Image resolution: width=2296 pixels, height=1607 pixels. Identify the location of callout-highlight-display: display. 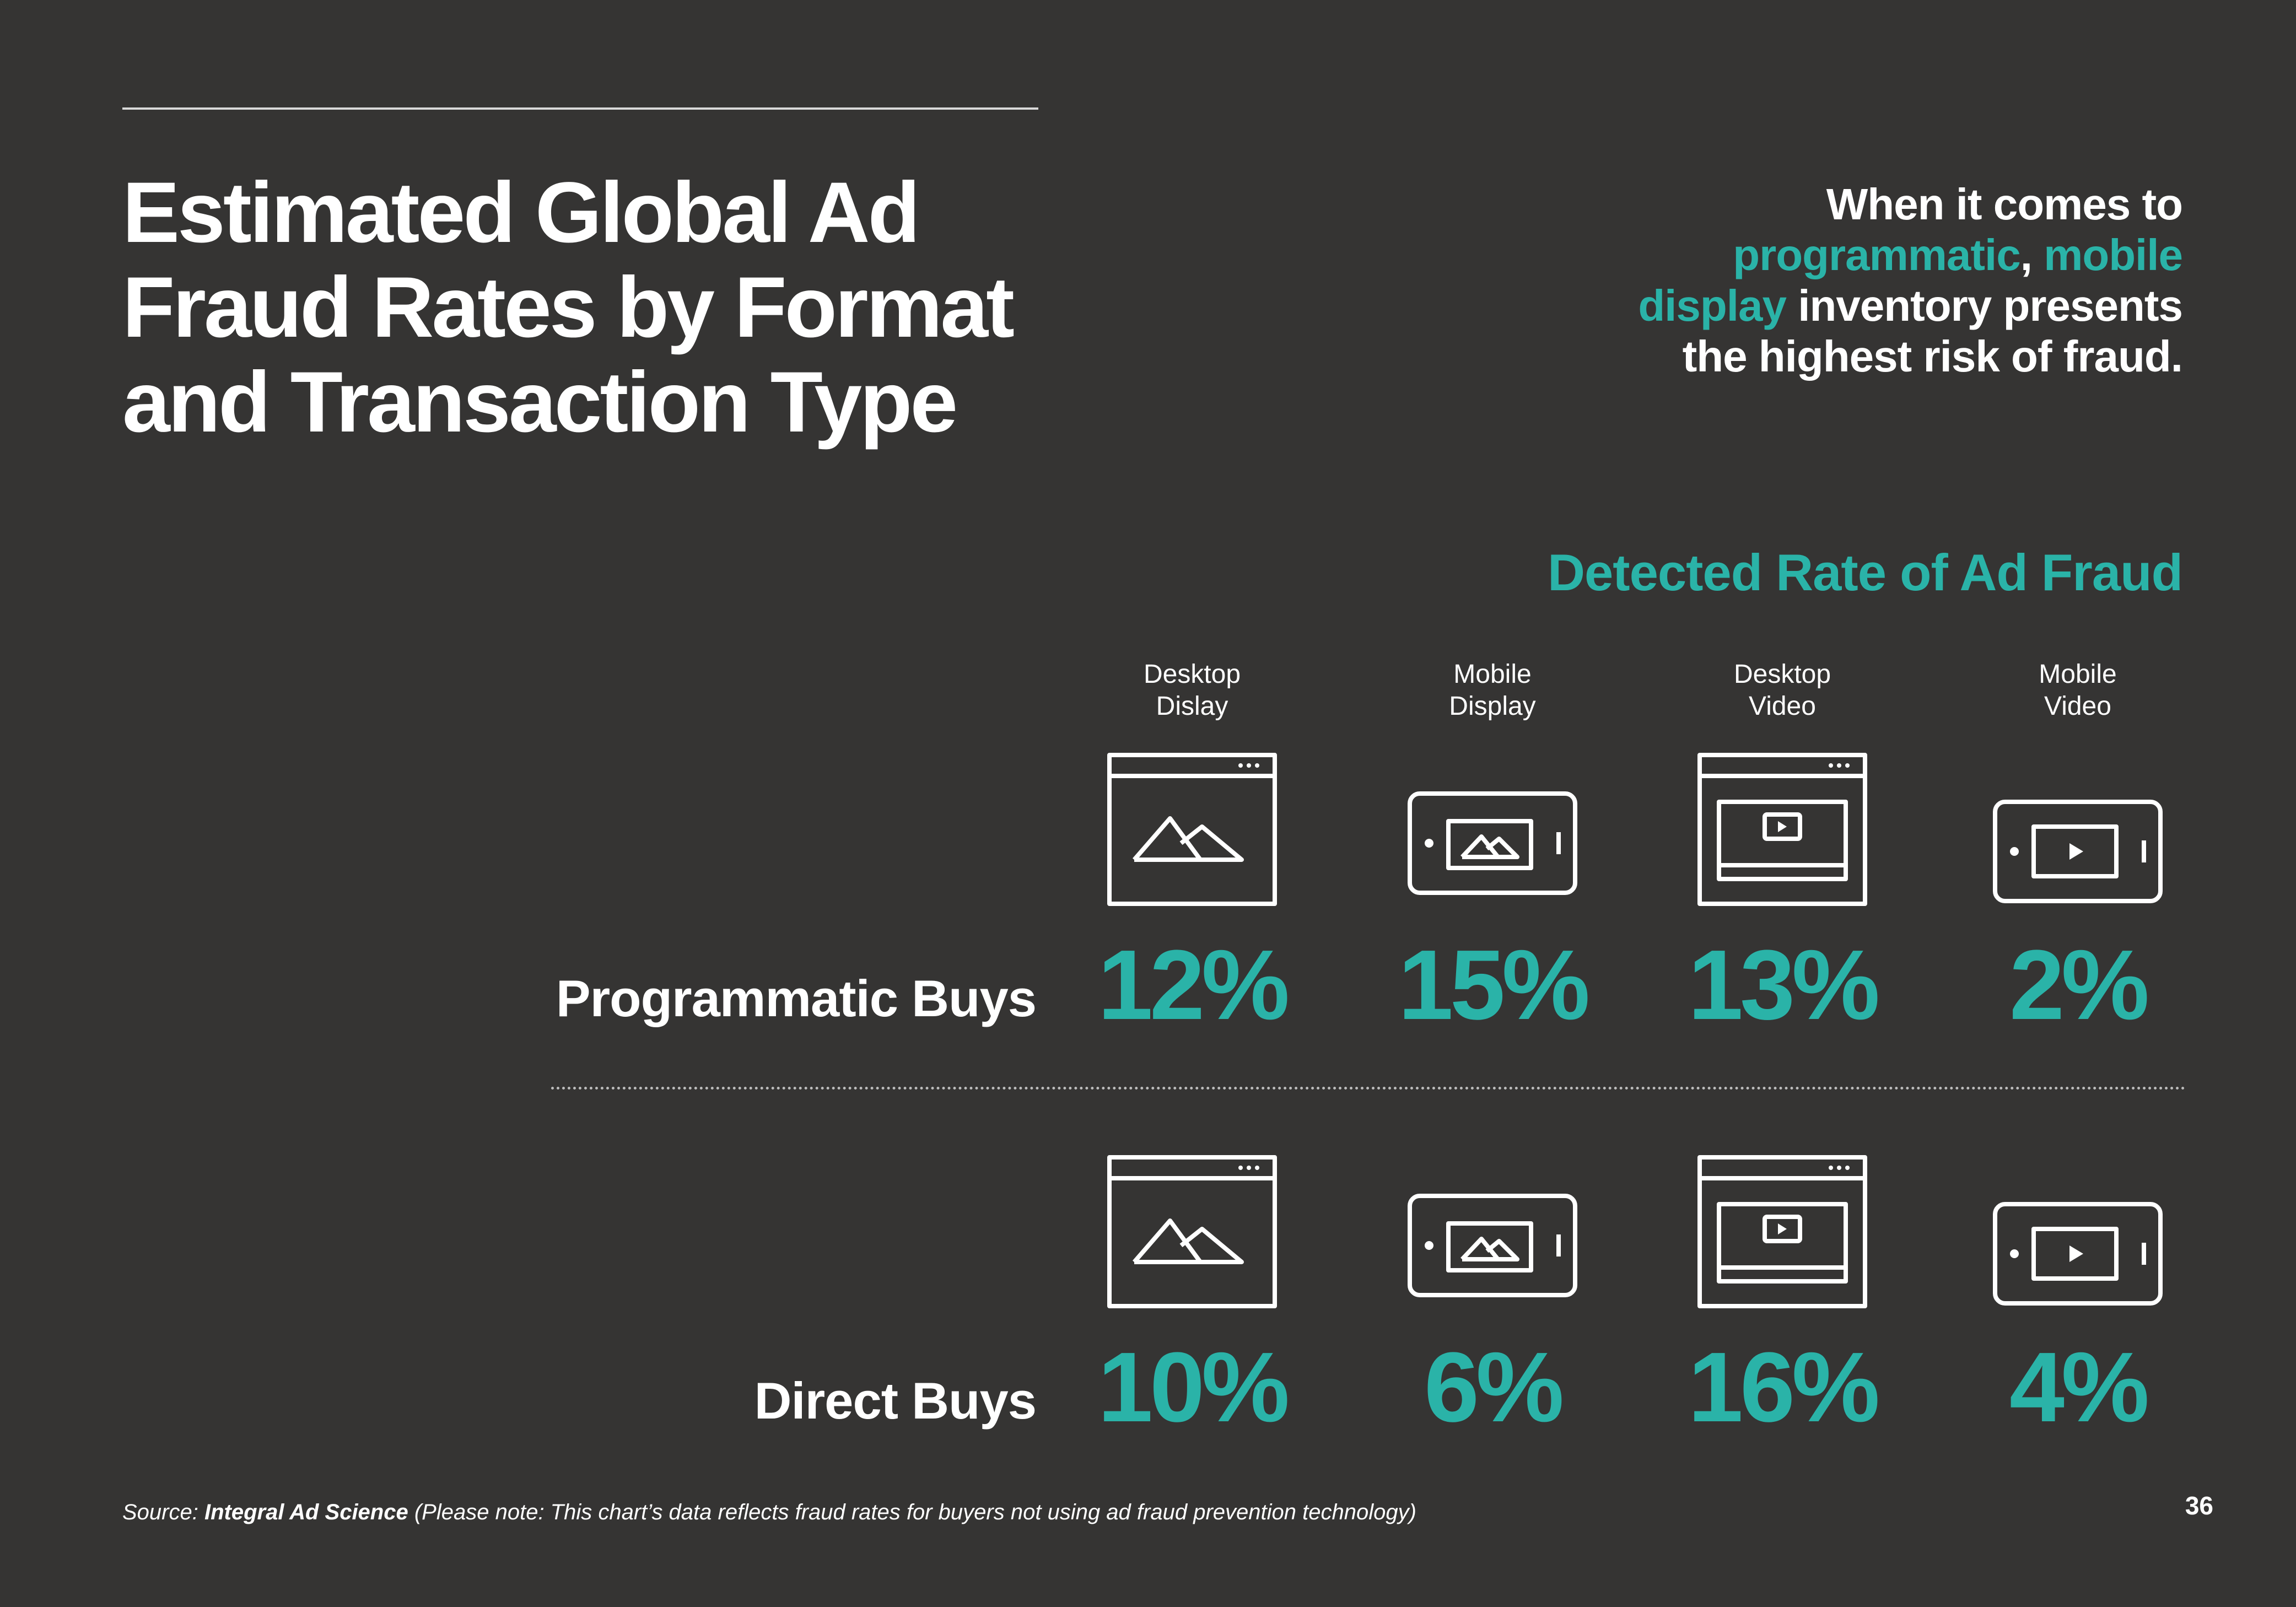
(1713, 305).